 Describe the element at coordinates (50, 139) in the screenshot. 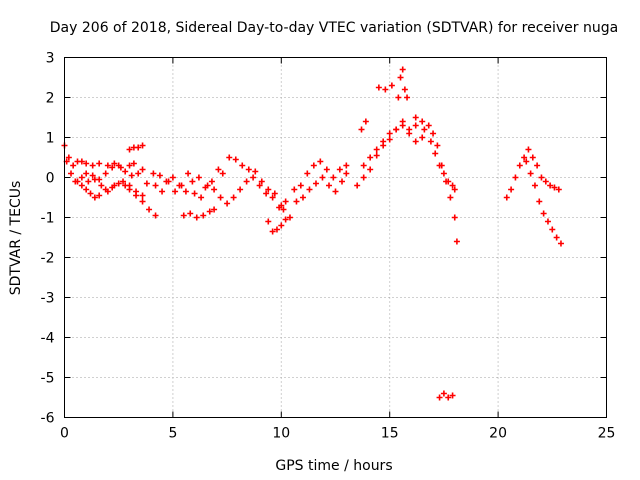

I see `y-tick-label: 1` at that location.